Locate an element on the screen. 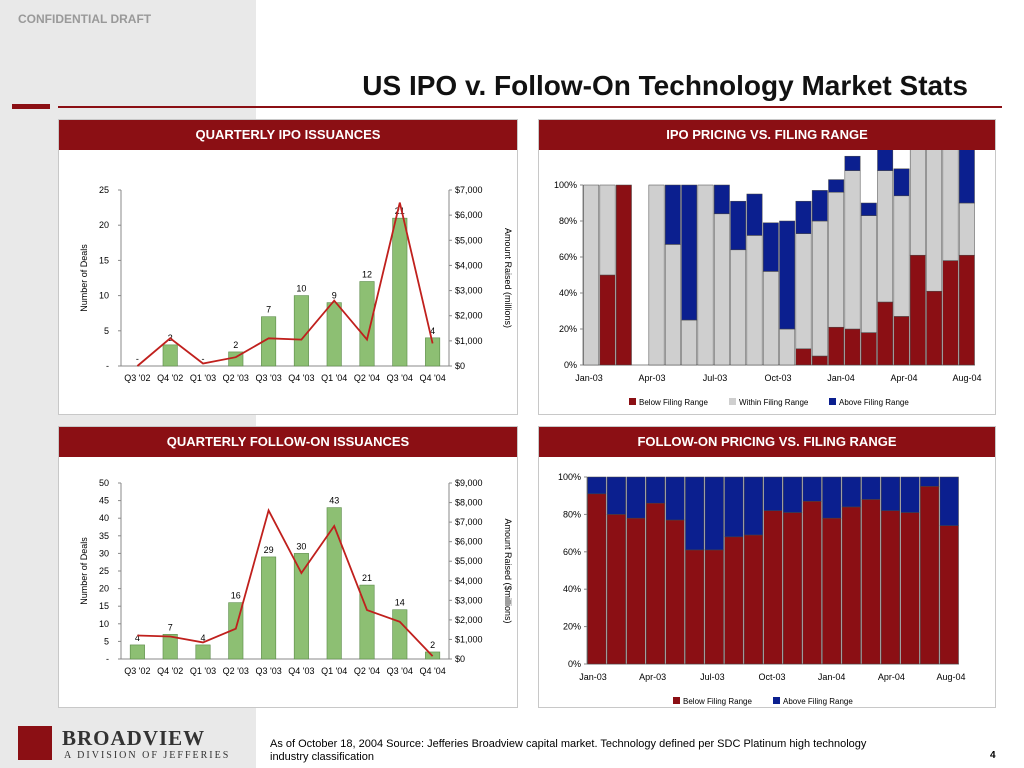  y-tick-label: 5 is located at coordinates (106, 641).